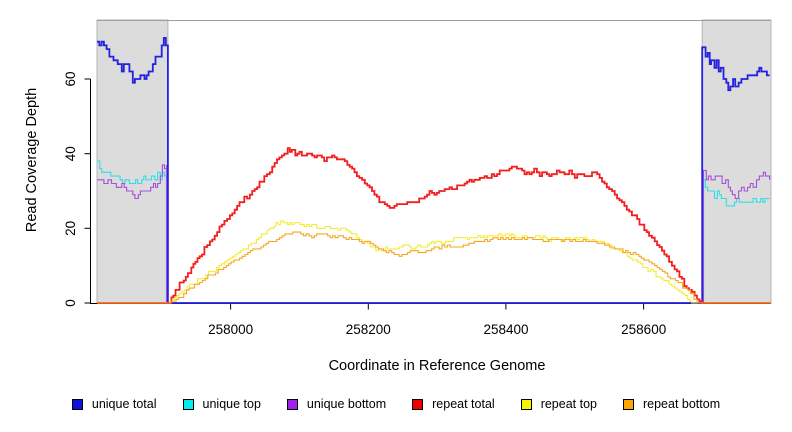 Image resolution: width=792 pixels, height=432 pixels. I want to click on legend-item-repeat-total: repeat total, so click(453, 404).